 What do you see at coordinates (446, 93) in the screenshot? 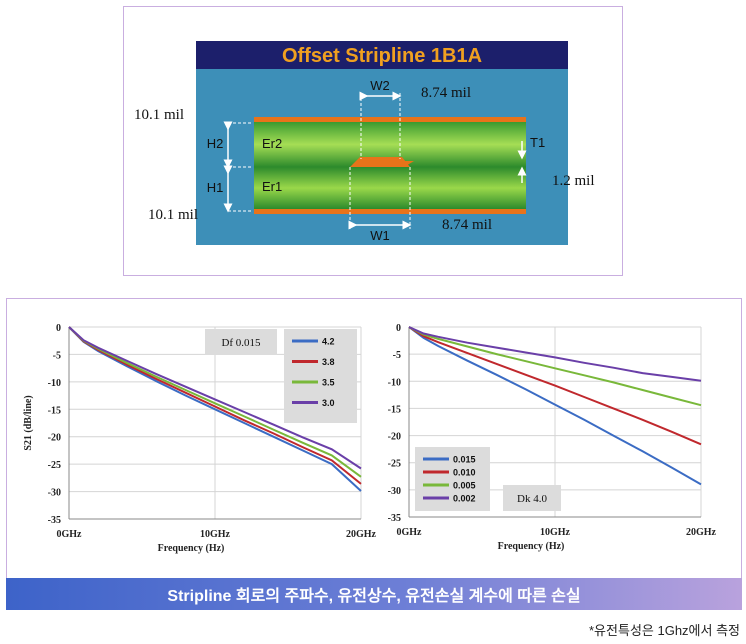
I see `top-width-value: 8.74 mil` at bounding box center [446, 93].